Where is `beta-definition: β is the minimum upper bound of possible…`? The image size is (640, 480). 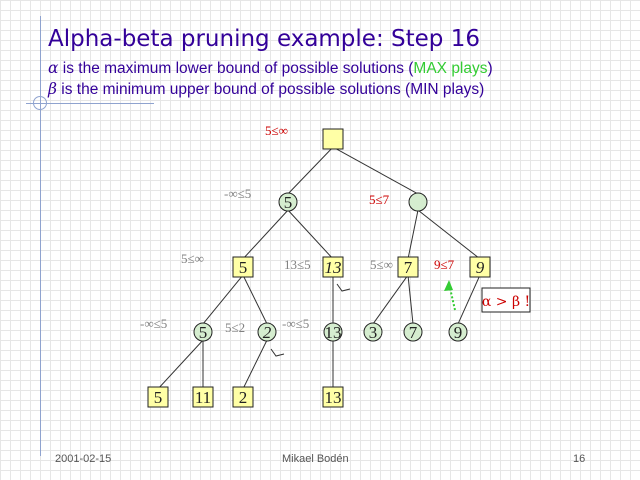
beta-definition: β is the minimum upper bound of possible… is located at coordinates (266, 89).